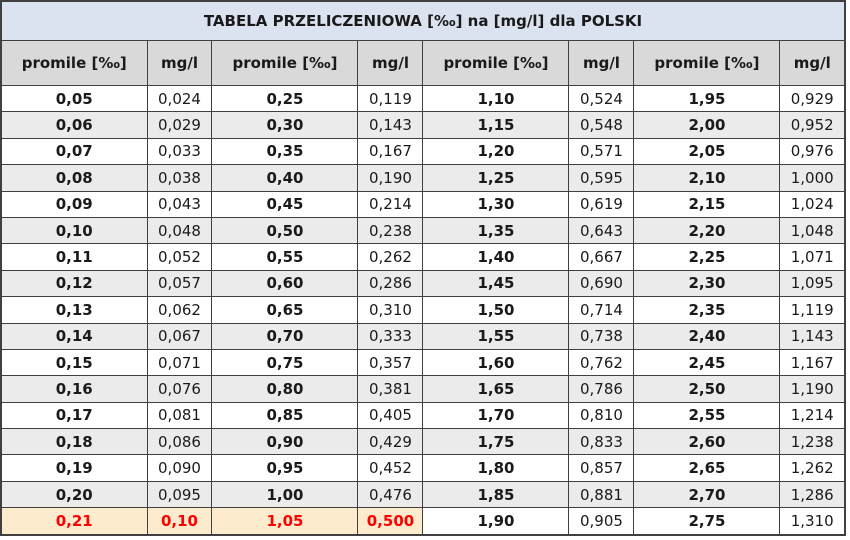 Image resolution: width=850 pixels, height=540 pixels. I want to click on cell-promile: 0,07, so click(74, 151).